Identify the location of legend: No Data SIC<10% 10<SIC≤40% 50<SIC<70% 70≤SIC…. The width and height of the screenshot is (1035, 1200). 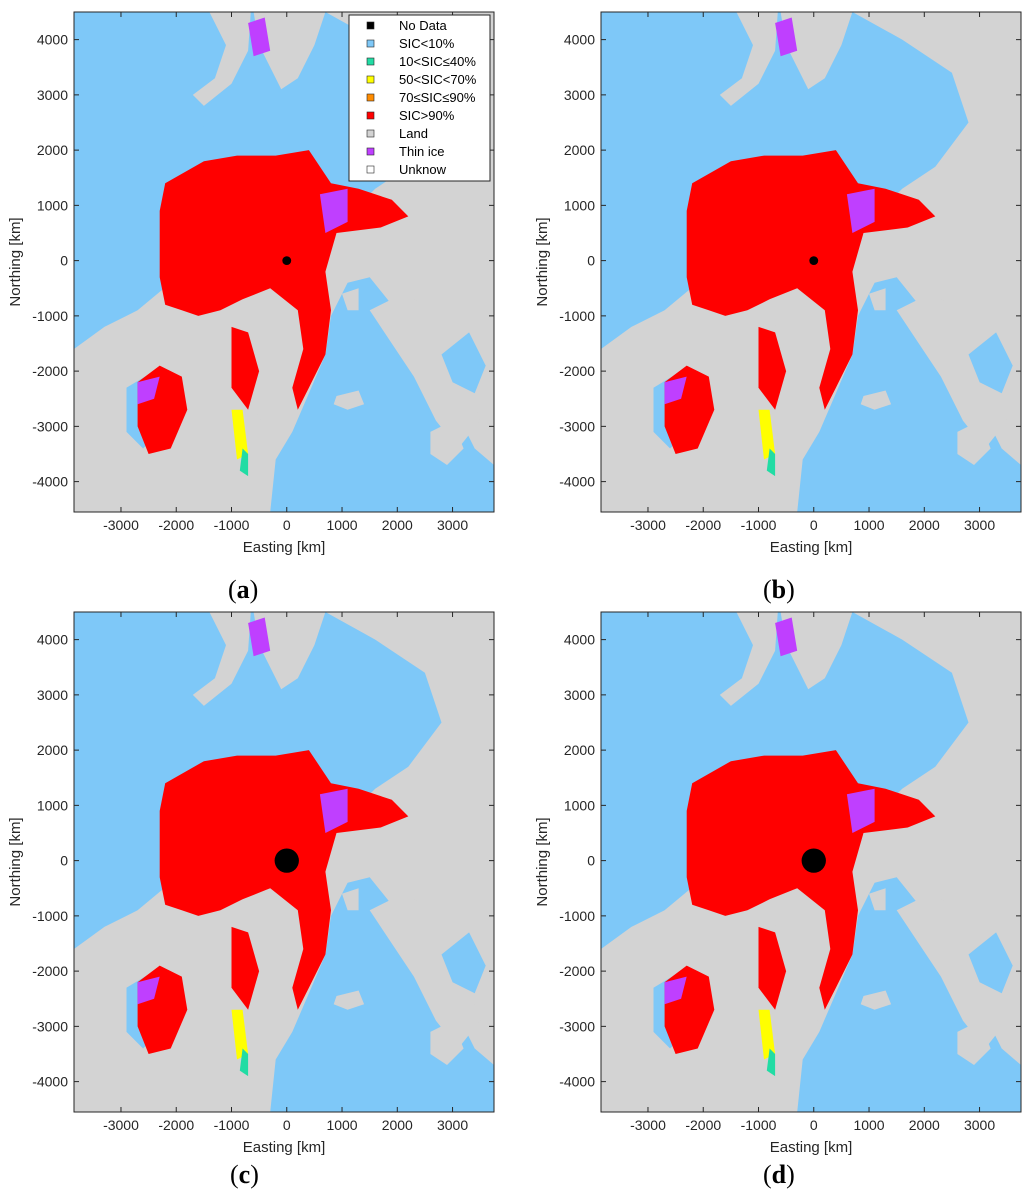
(419, 98).